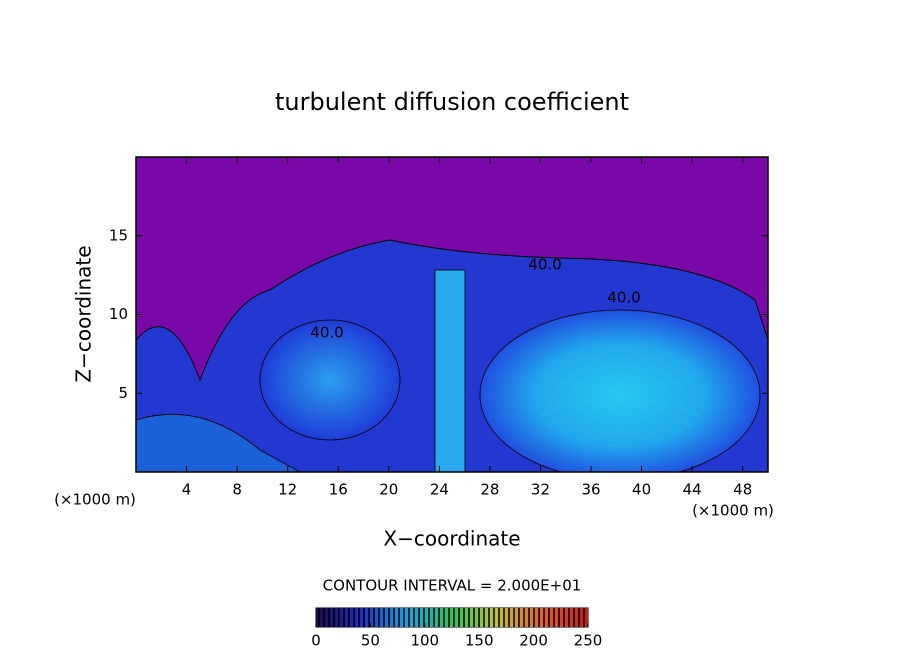 The width and height of the screenshot is (904, 654). I want to click on x-tick-label: 12, so click(287, 490).